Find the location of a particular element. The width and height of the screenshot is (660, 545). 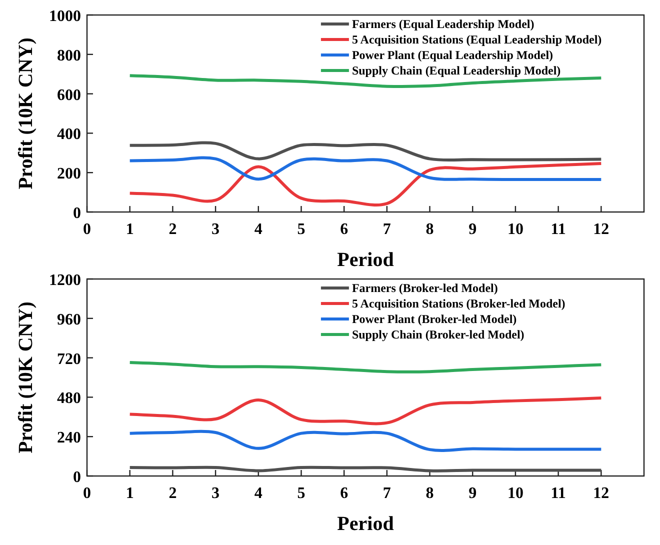

legend-label: Supply Chain (Broker-led Model) is located at coordinates (438, 335).